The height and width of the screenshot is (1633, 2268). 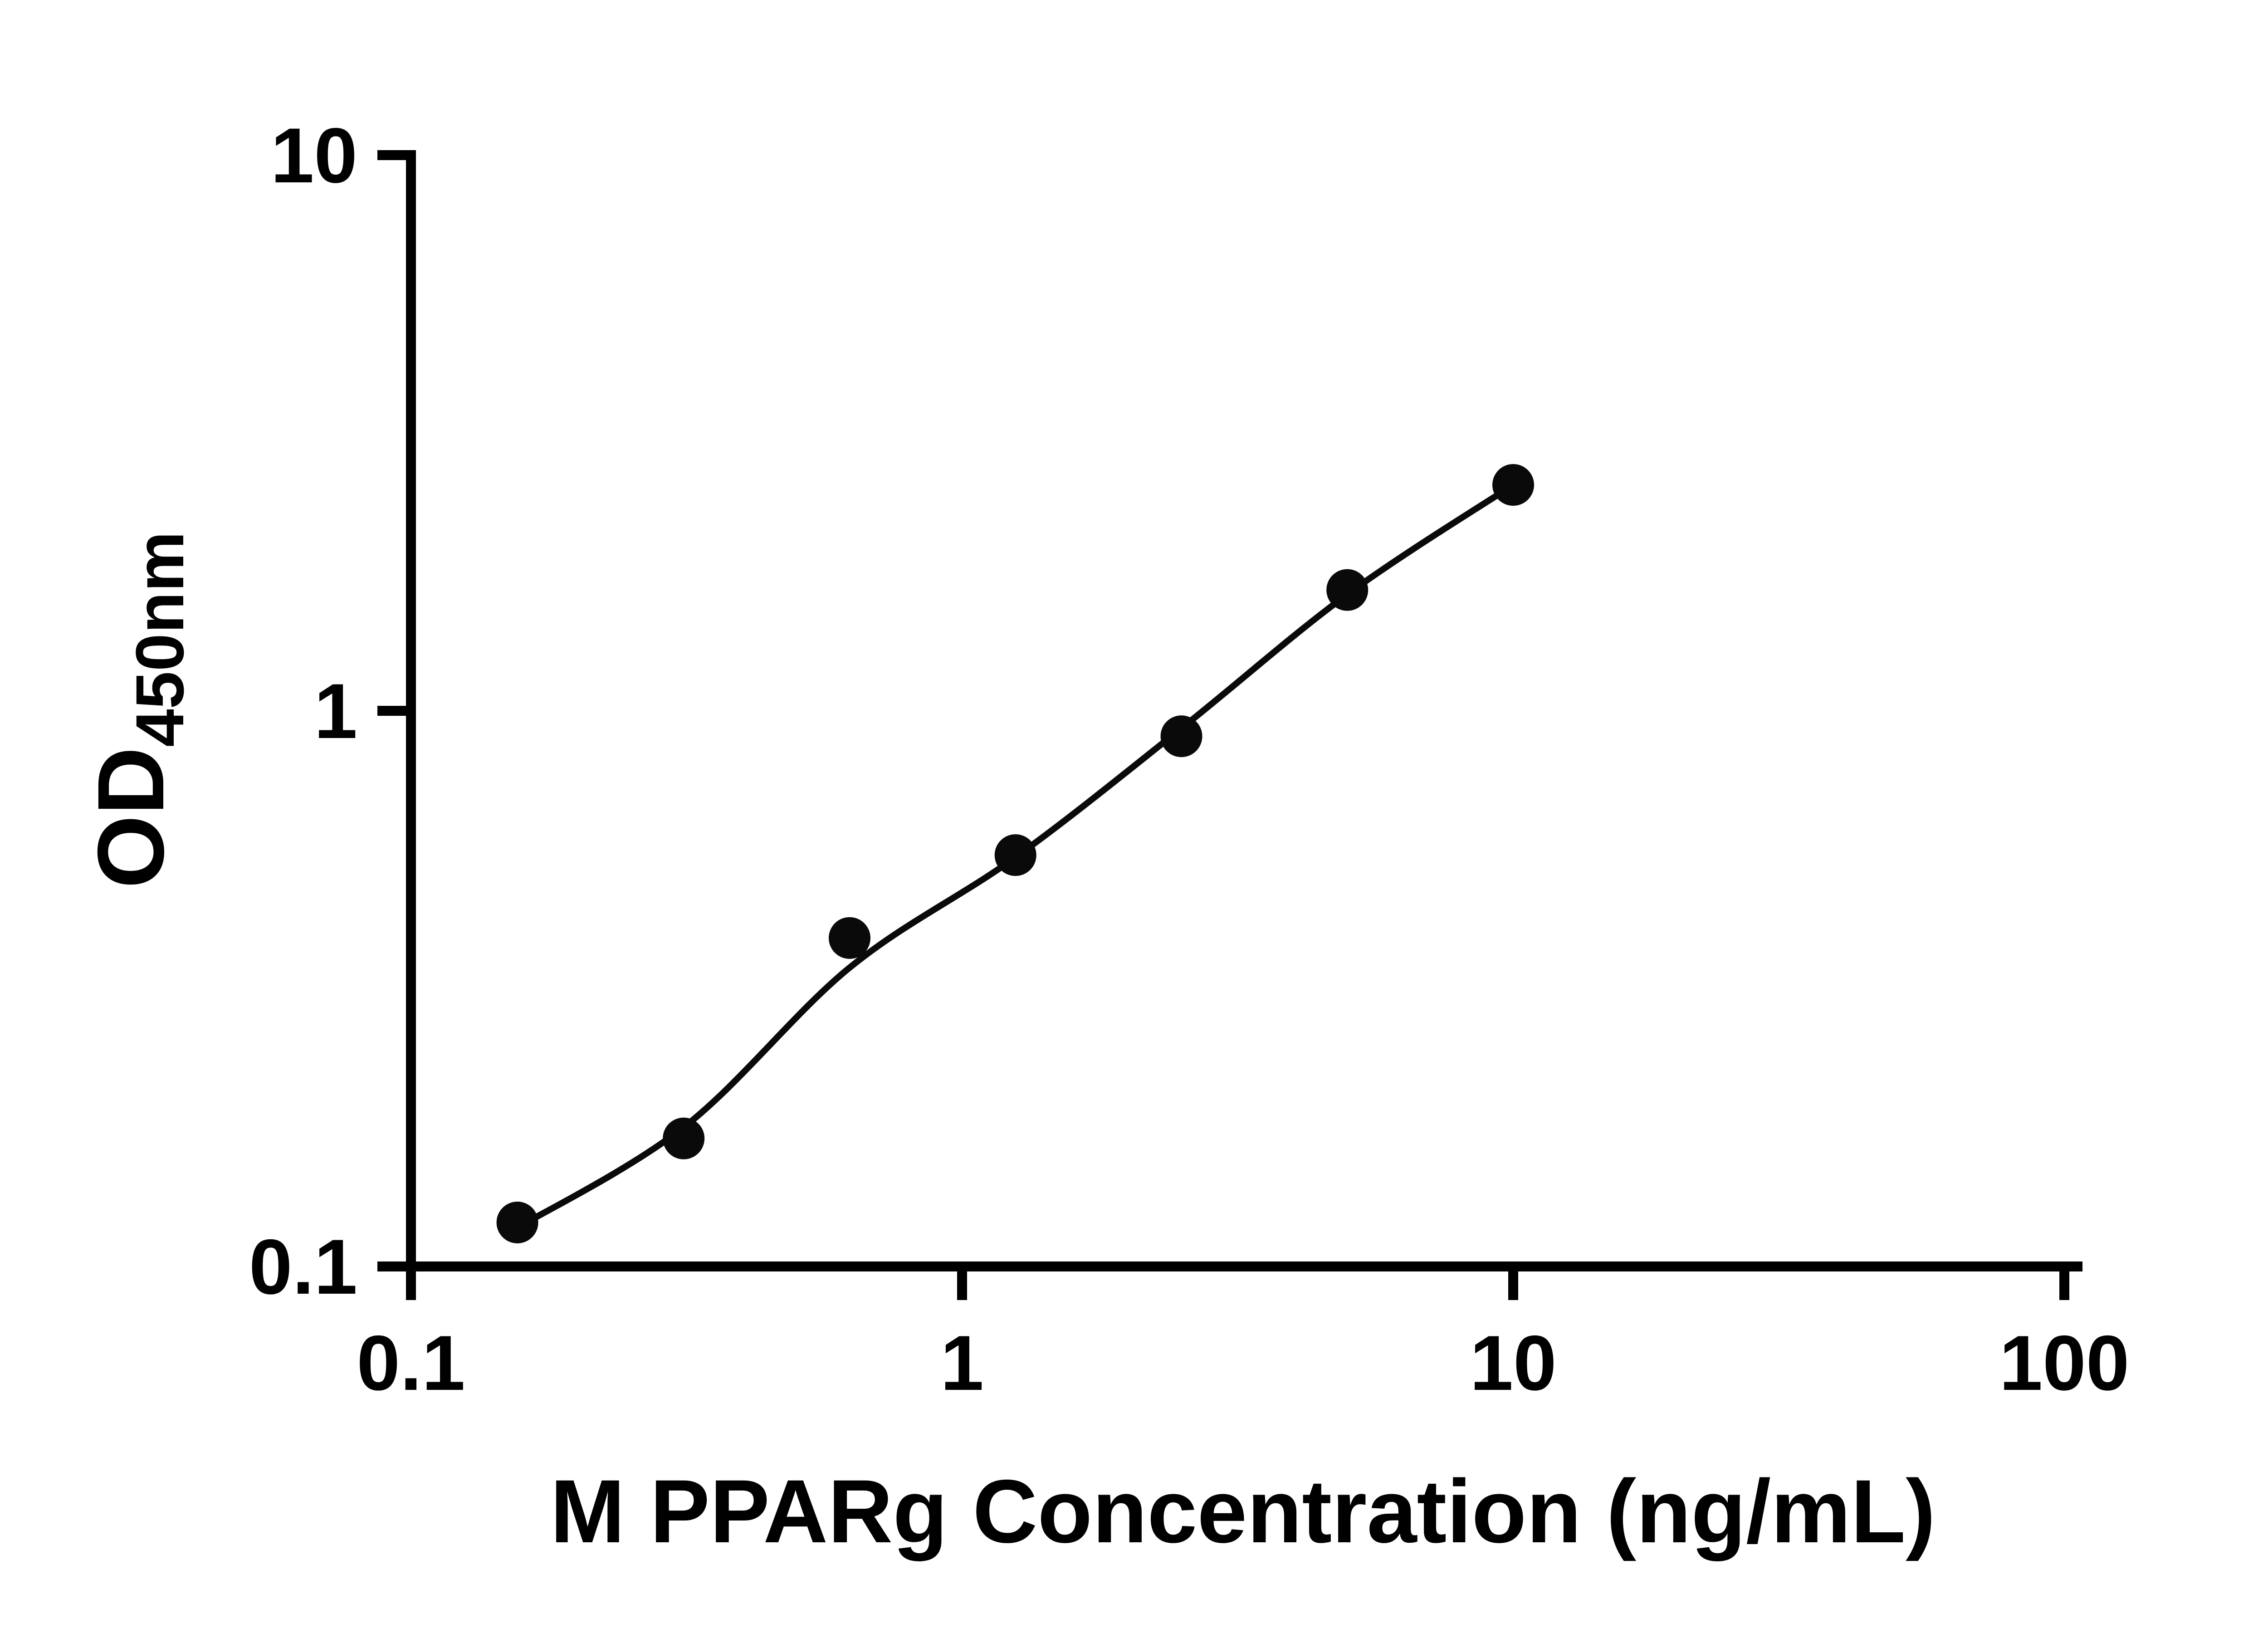 I want to click on y-tick-label: 0.1, so click(x=303, y=1266).